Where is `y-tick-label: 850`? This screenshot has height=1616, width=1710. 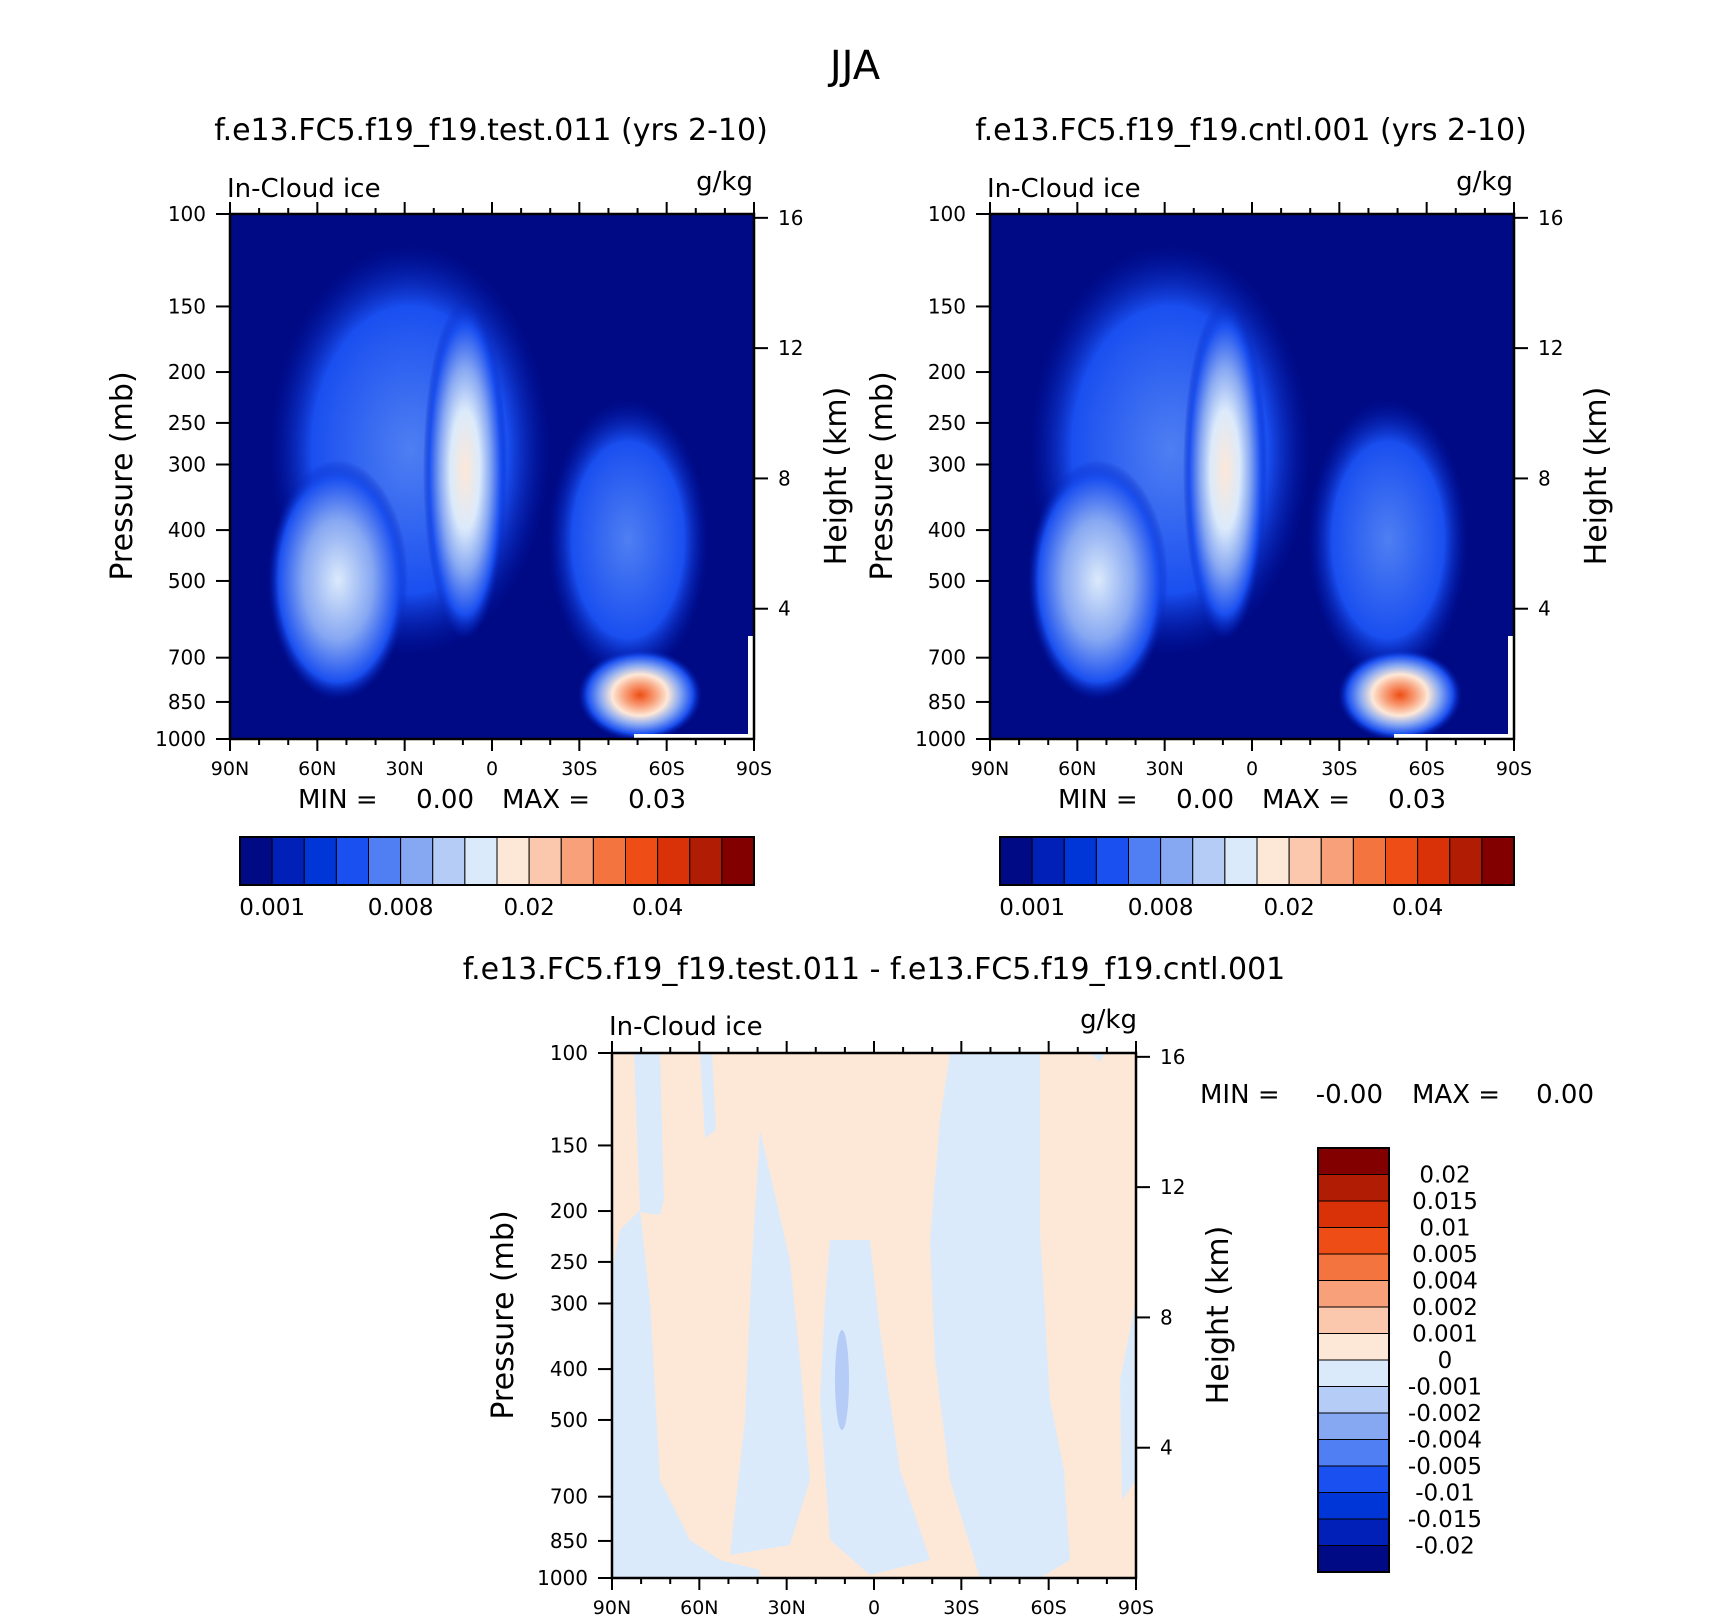
y-tick-label: 850 is located at coordinates (187, 702).